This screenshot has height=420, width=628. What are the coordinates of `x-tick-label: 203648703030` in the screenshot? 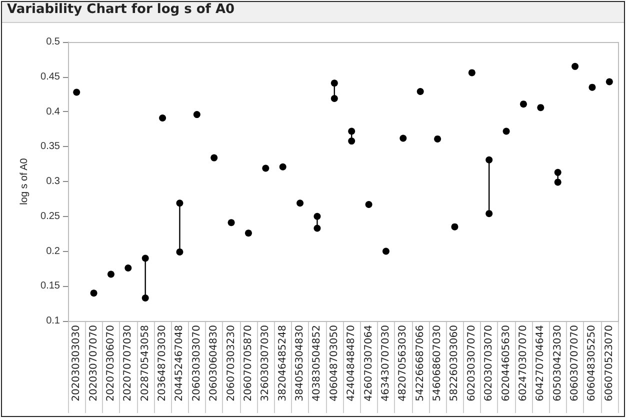 It's located at (162, 363).